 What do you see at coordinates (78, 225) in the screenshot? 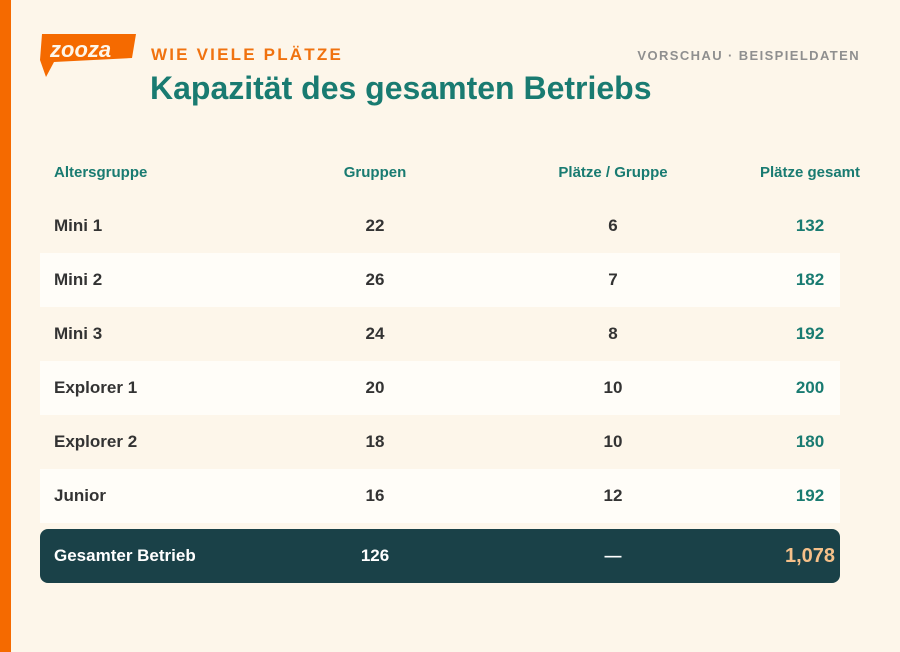
I see `age-group-cell: Mini 1` at bounding box center [78, 225].